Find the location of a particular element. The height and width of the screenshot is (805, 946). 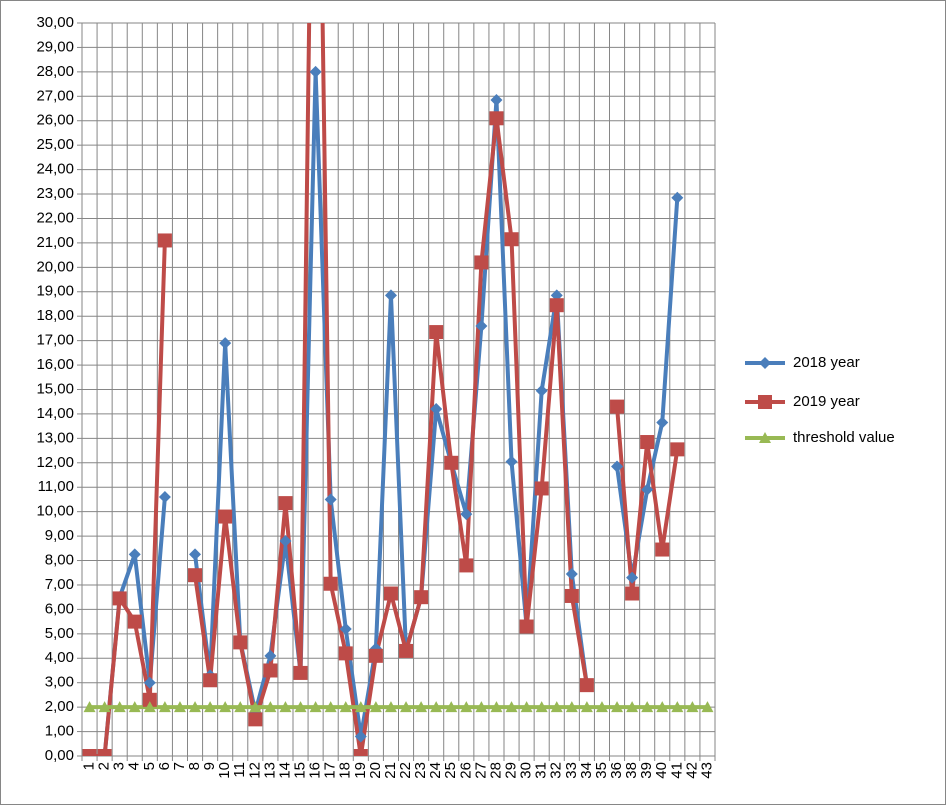

y-tick-label: 16,00 is located at coordinates (55, 364).